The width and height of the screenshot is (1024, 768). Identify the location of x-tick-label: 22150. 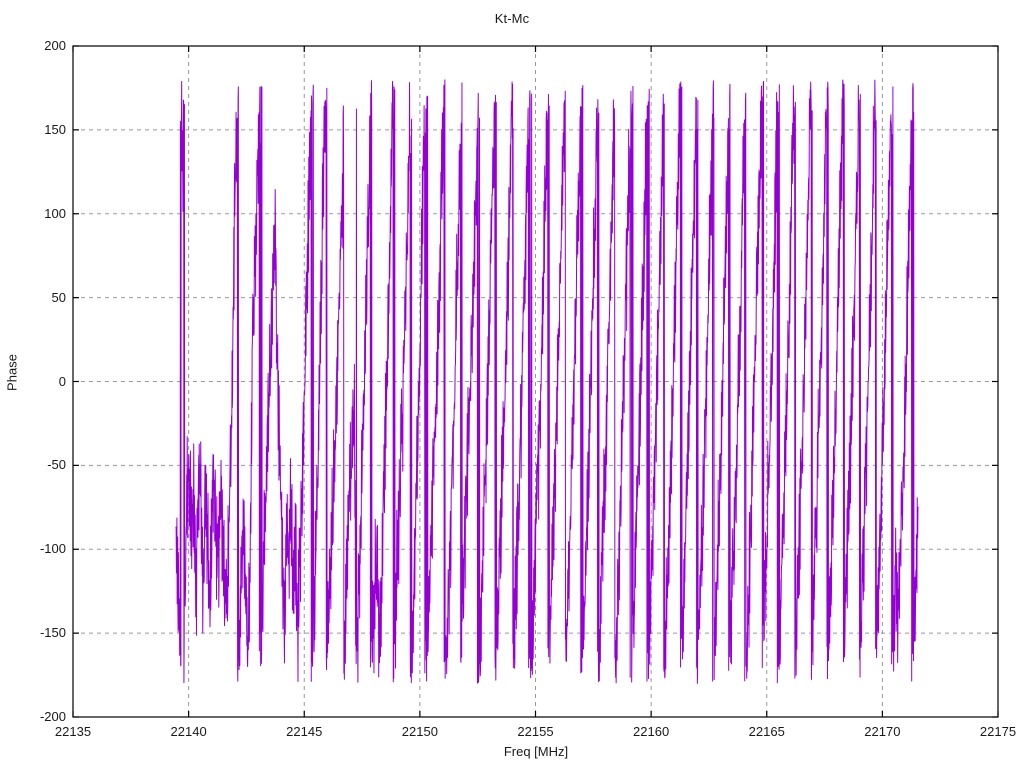
(419, 731).